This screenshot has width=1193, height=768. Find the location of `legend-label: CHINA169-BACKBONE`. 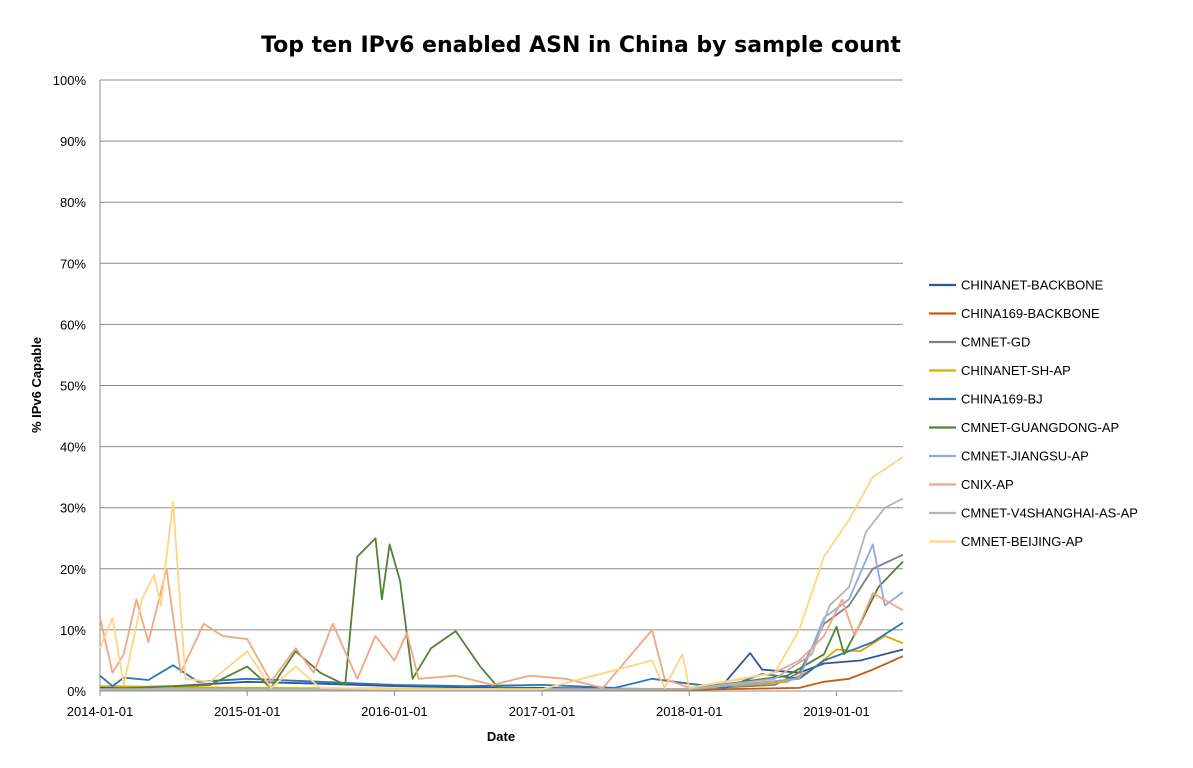

legend-label: CHINA169-BACKBONE is located at coordinates (1030, 313).